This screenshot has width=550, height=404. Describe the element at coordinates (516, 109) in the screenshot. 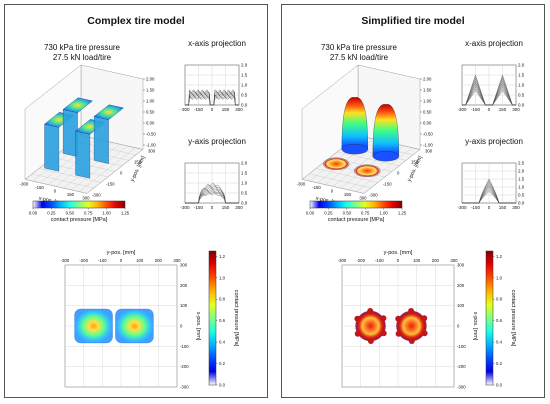

I see `simplified-xproj-xtick-label: 300` at that location.